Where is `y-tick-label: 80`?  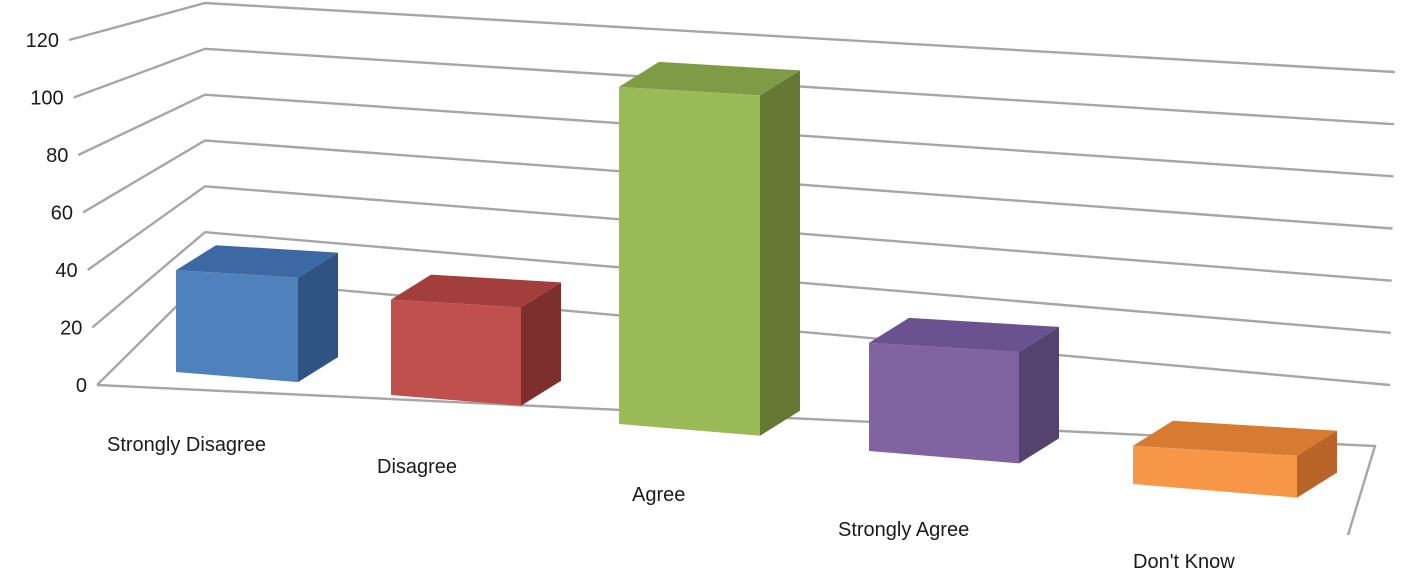
y-tick-label: 80 is located at coordinates (57, 156).